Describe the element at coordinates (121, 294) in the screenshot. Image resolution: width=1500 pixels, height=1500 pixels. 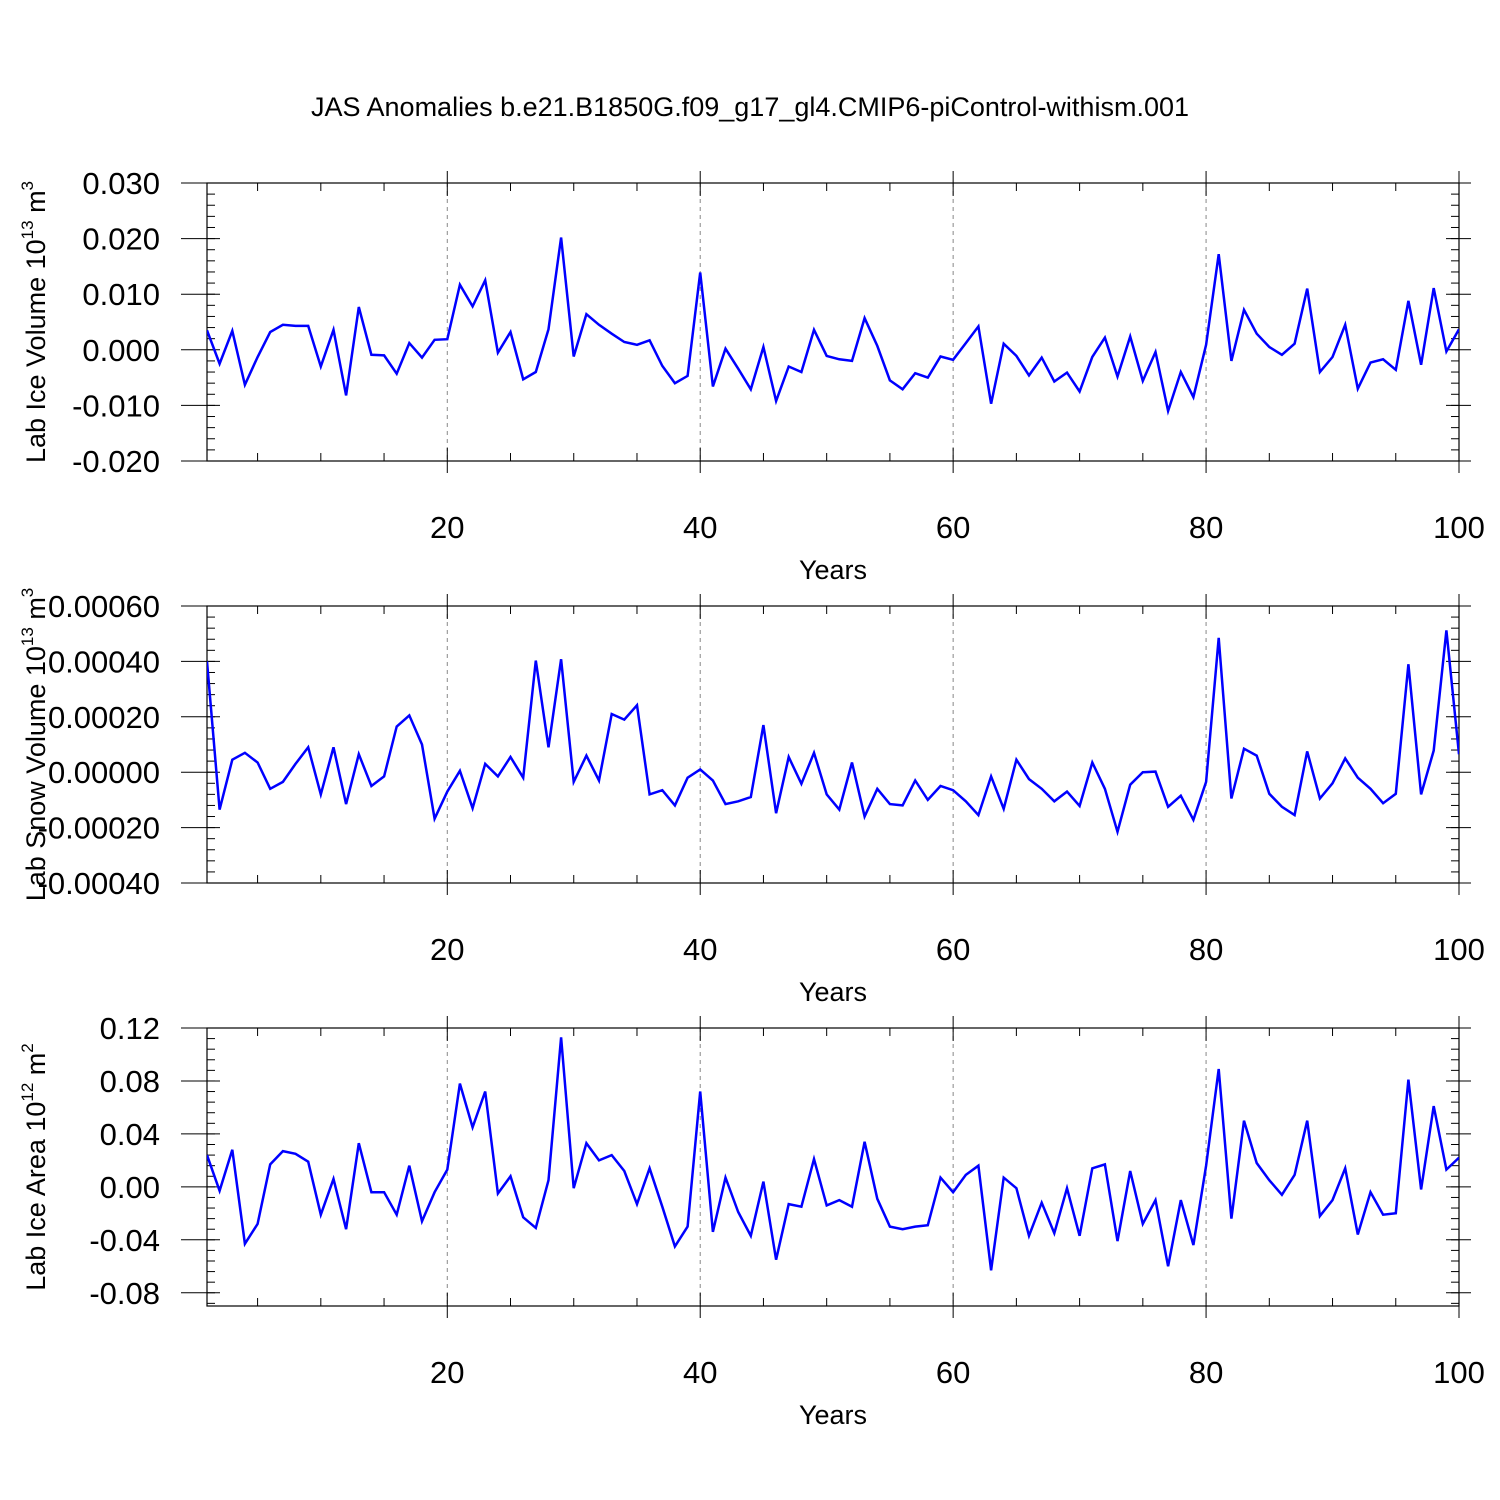
I see `y-tick-label: 0.010` at that location.